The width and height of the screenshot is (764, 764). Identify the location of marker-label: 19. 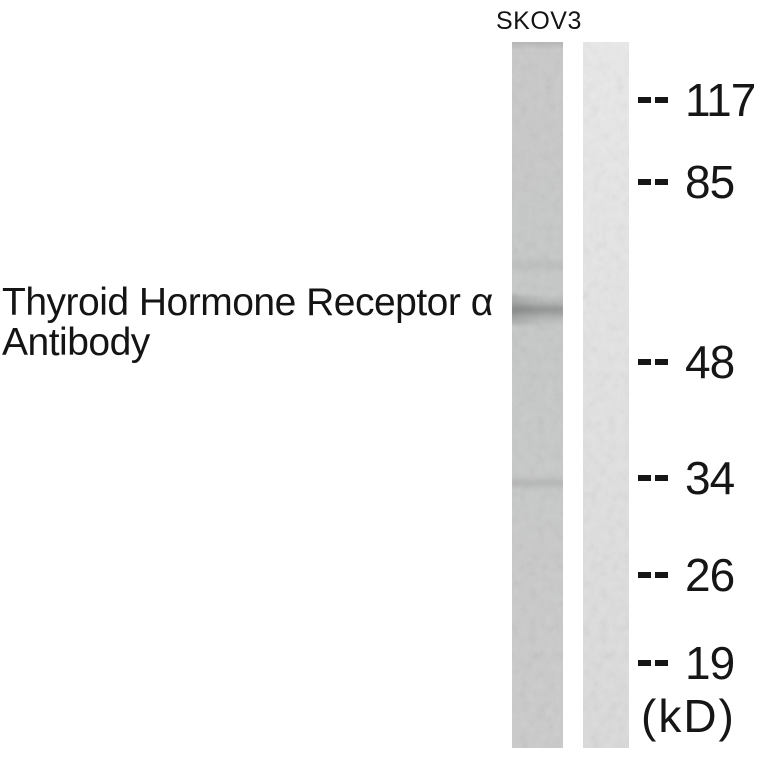
(710, 663).